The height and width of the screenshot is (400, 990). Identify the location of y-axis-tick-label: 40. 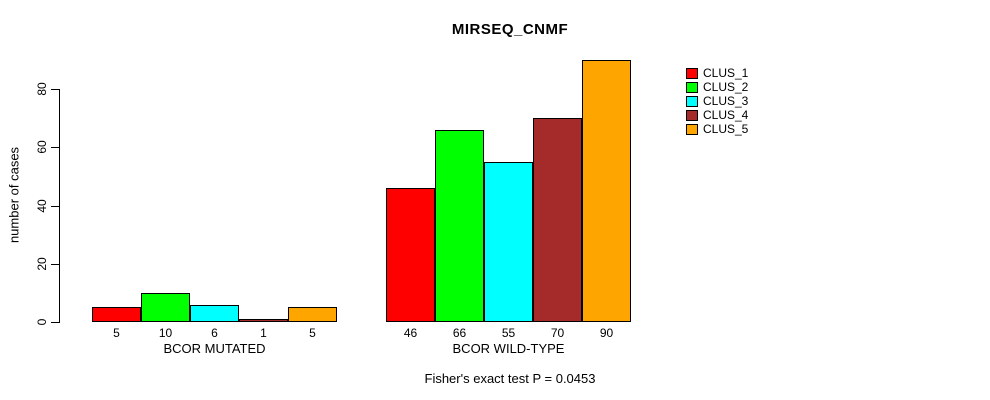
(42, 206).